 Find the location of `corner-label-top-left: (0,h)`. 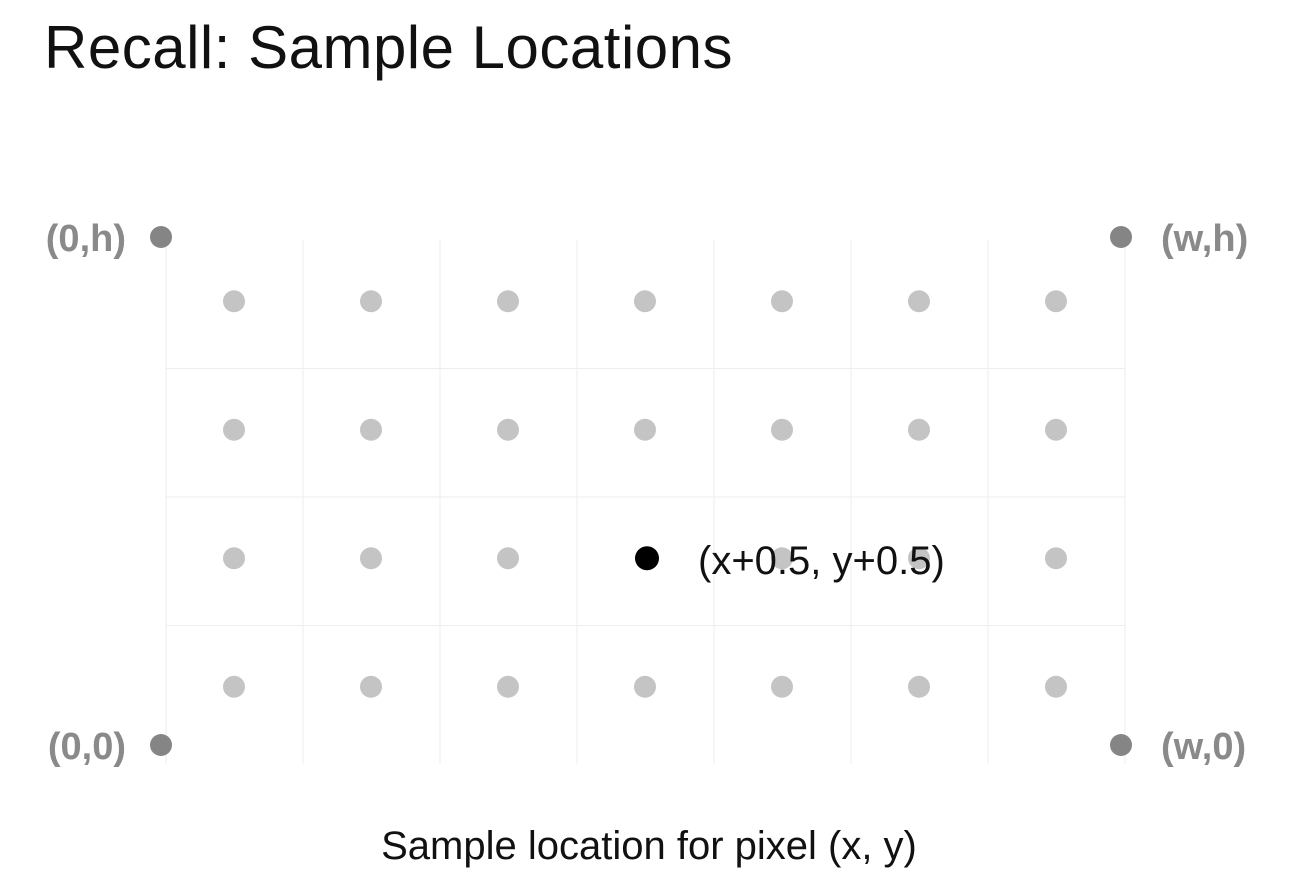

corner-label-top-left: (0,h) is located at coordinates (86, 239).